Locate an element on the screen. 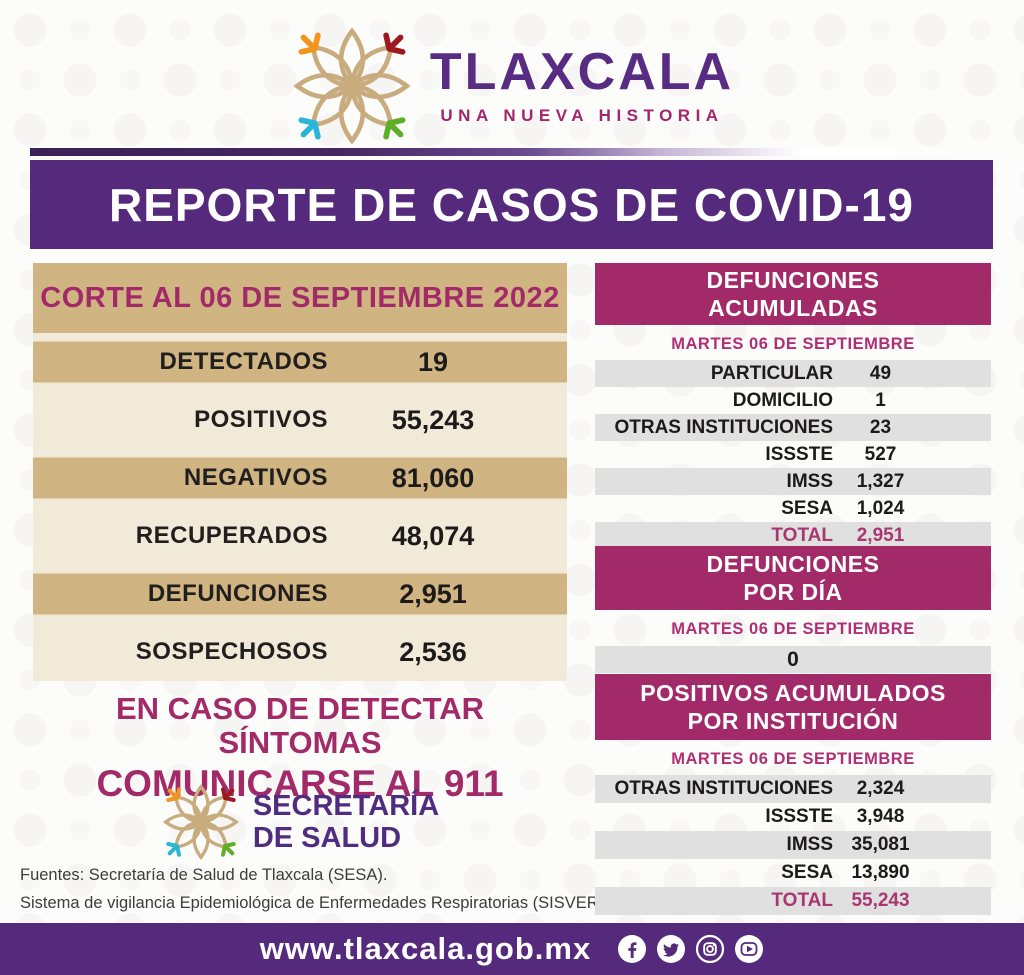 The width and height of the screenshot is (1024, 975). row-value: 2,536 is located at coordinates (433, 651).